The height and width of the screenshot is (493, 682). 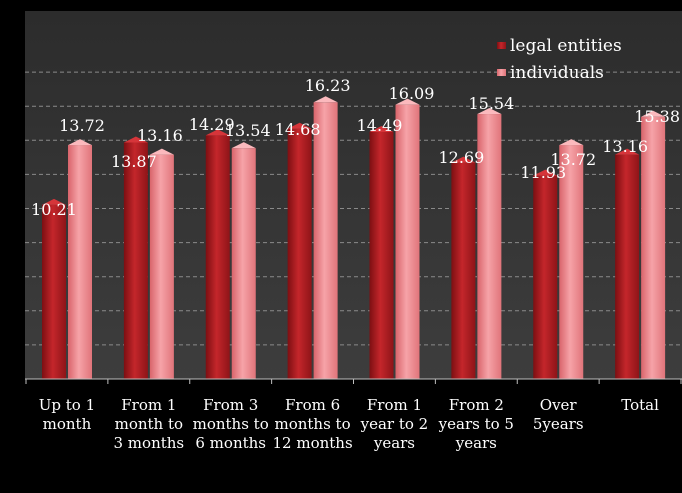 I want to click on legend: legal entities individuals, so click(x=559, y=59).